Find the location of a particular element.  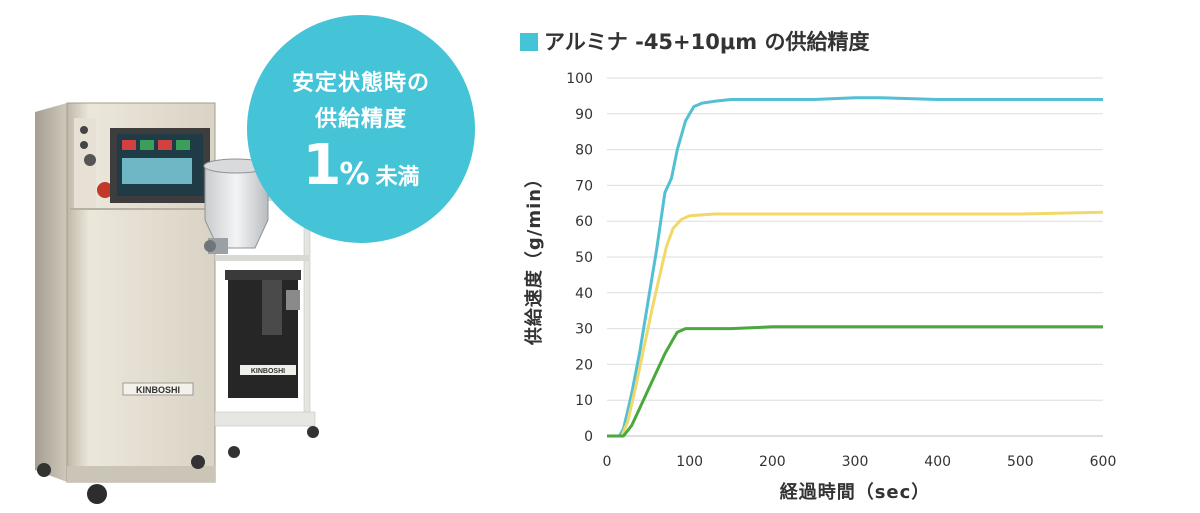

y-tick-label: 100 is located at coordinates (579, 79).